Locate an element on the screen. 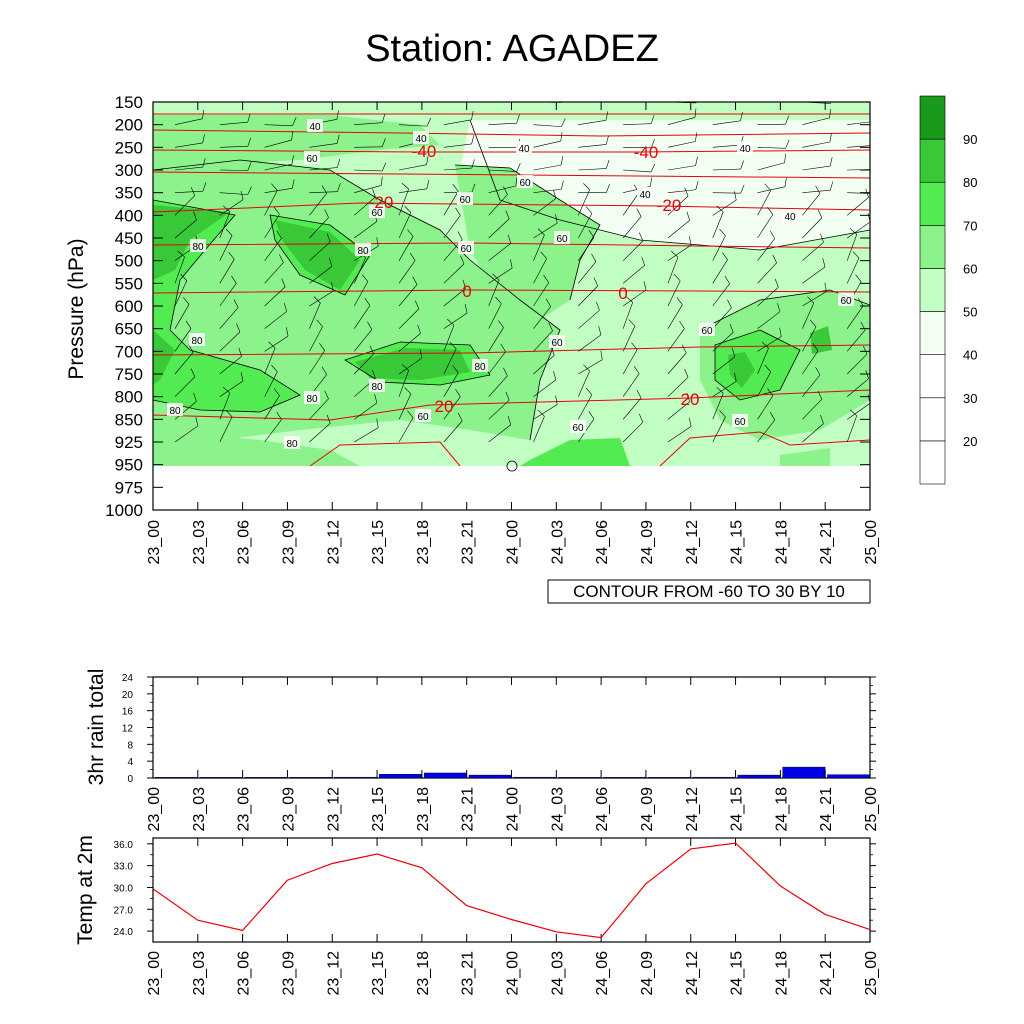 Image resolution: width=1024 pixels, height=1024 pixels. contour-line is located at coordinates (757, 365).